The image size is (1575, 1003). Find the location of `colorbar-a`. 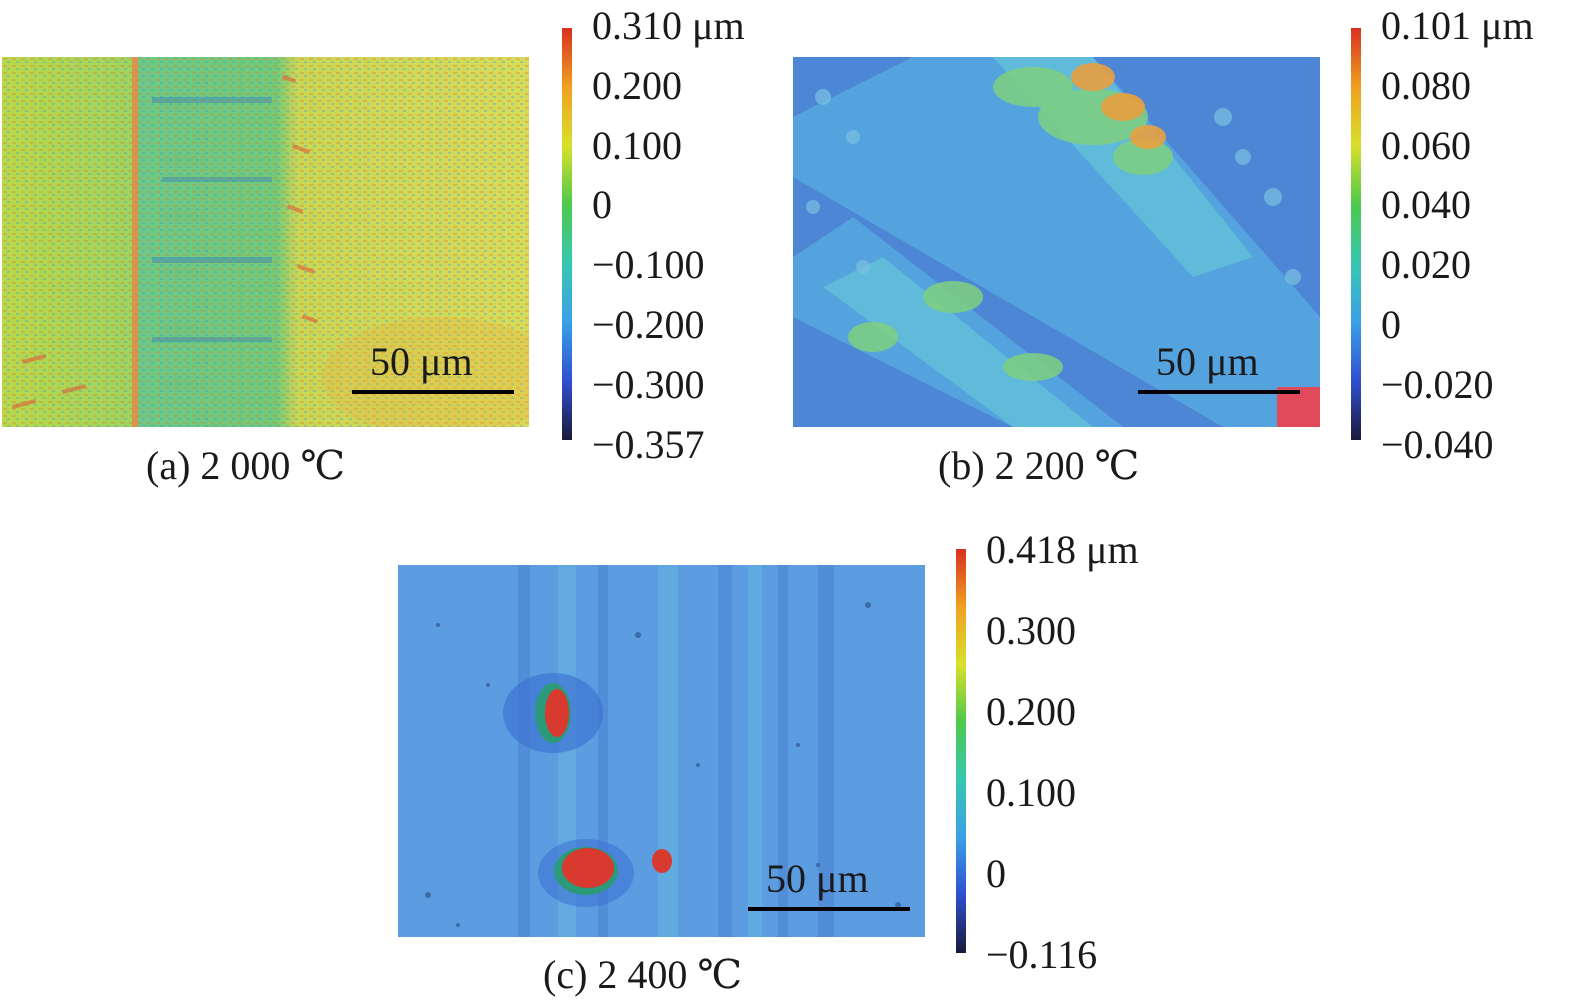

colorbar-a is located at coordinates (567, 234).